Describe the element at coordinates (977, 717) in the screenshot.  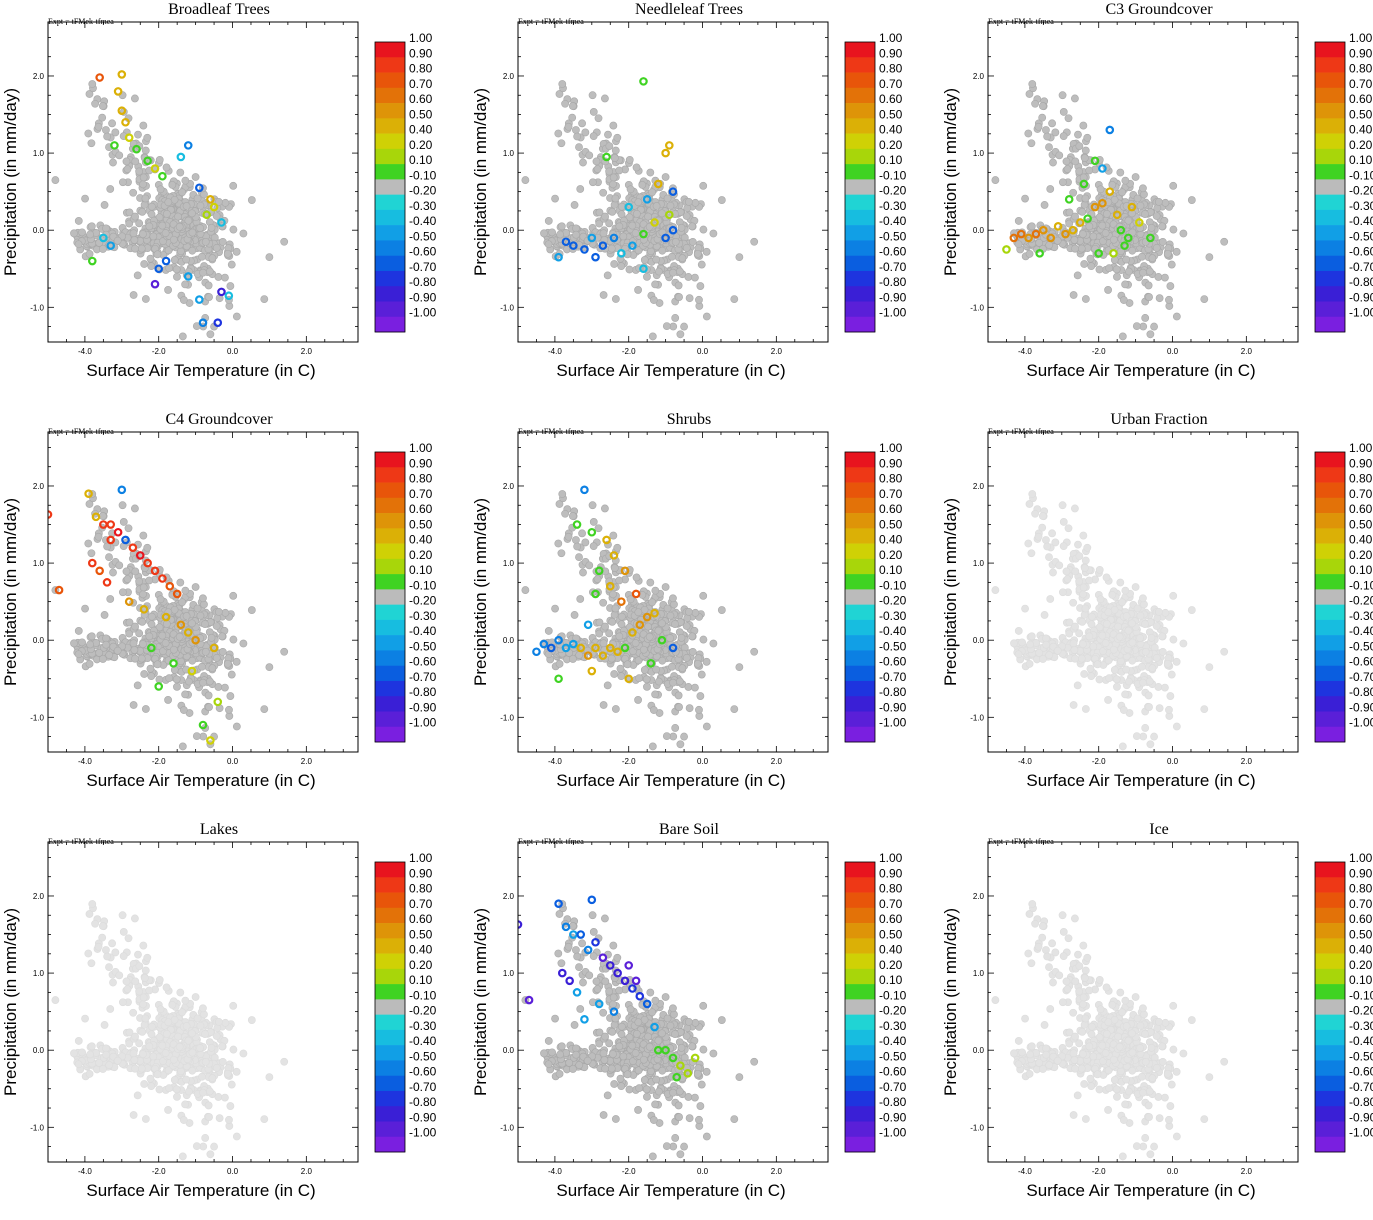
I see `y-tick-label: -1.0` at that location.